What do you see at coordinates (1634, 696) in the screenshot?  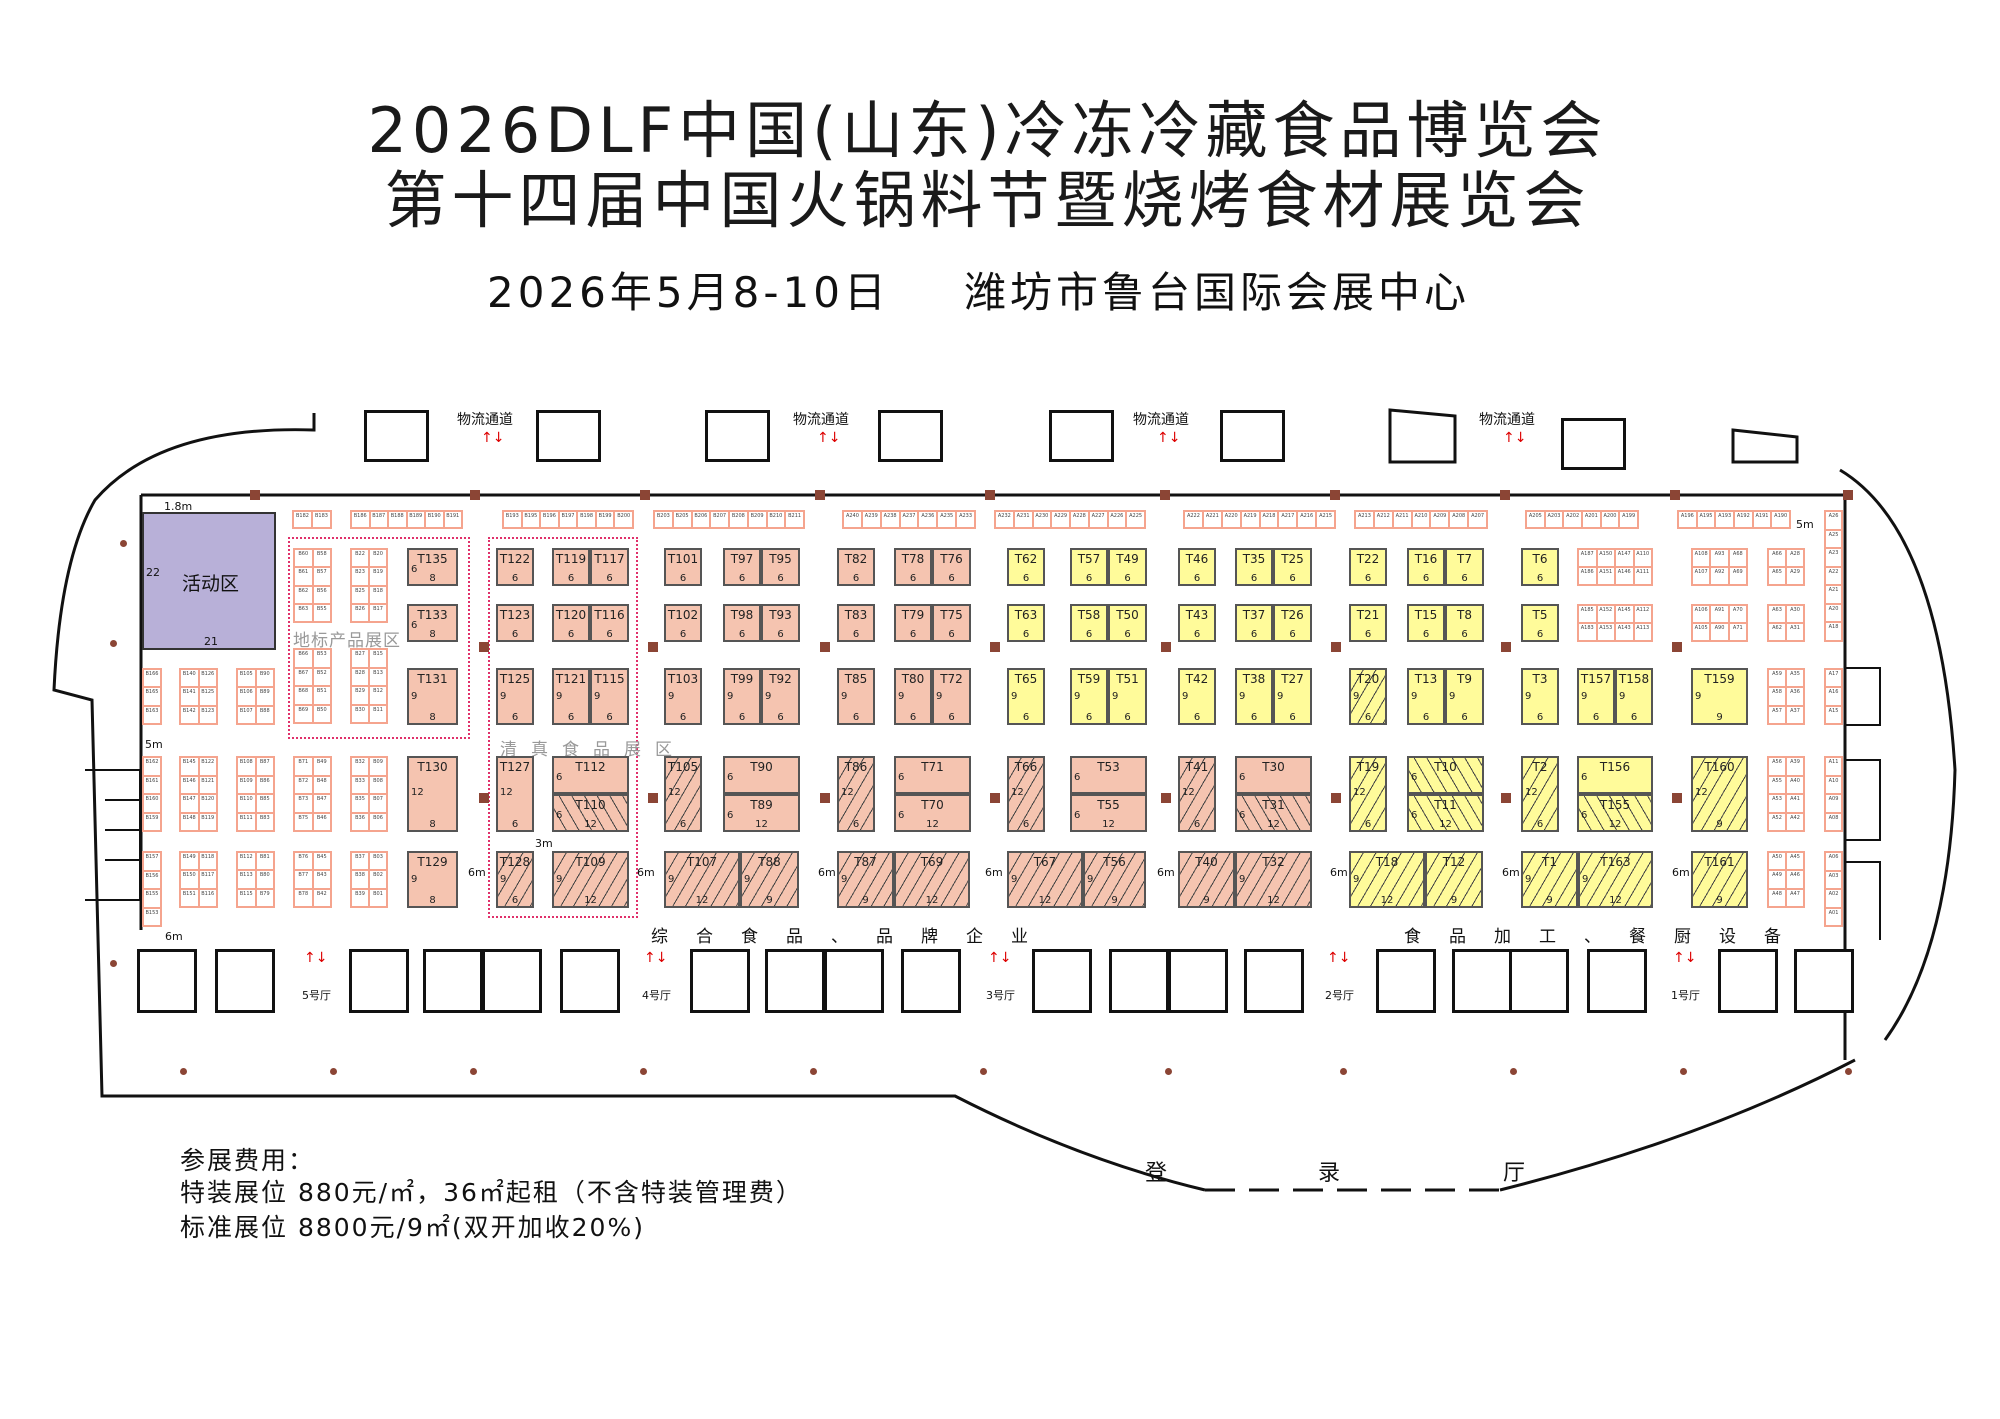 I see `booth-t158: T158 9 6` at bounding box center [1634, 696].